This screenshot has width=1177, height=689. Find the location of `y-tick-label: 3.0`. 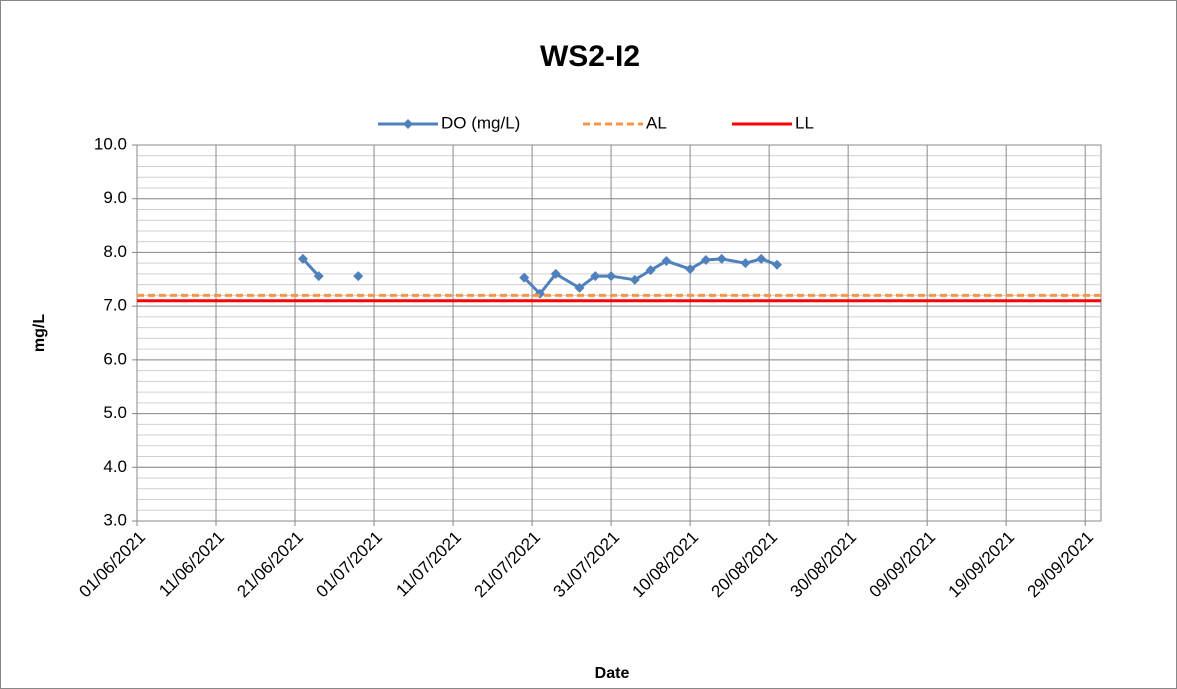

y-tick-label: 3.0 is located at coordinates (115, 519).